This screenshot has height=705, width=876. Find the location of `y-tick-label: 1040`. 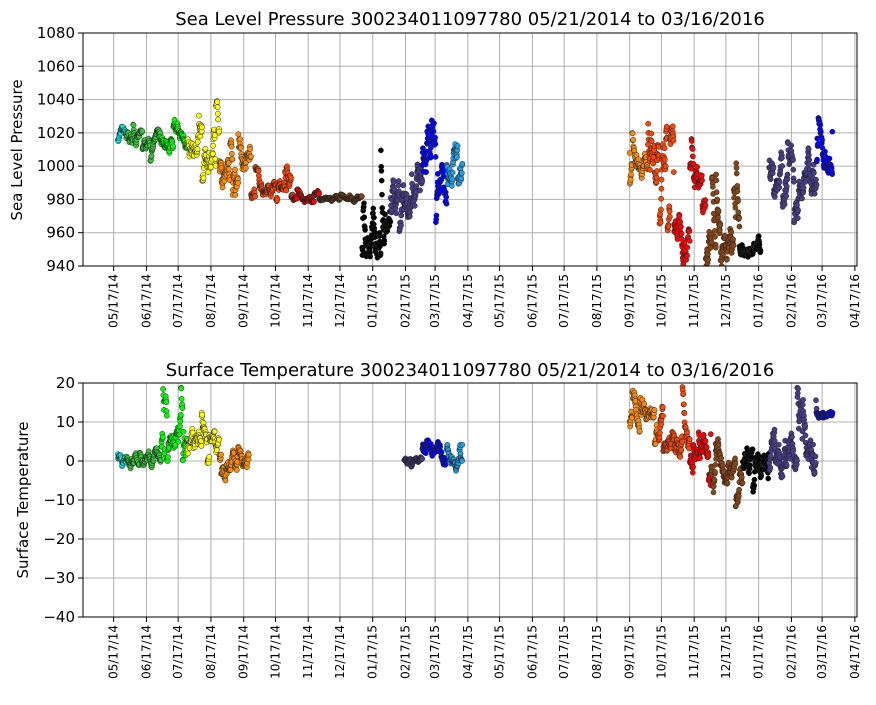

y-tick-label: 1040 is located at coordinates (56, 100).